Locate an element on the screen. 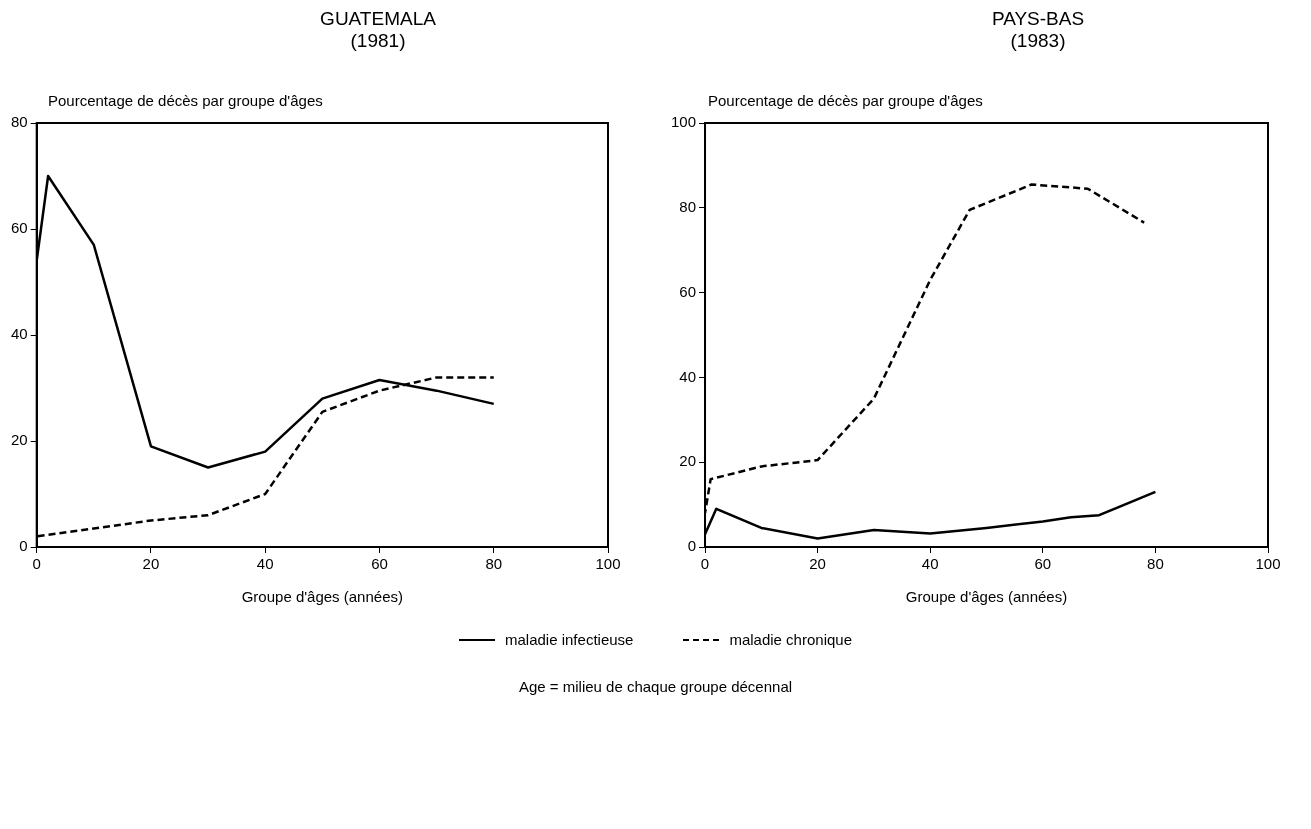 The height and width of the screenshot is (829, 1311). chart-title: PAYS-BAS is located at coordinates (1038, 19).